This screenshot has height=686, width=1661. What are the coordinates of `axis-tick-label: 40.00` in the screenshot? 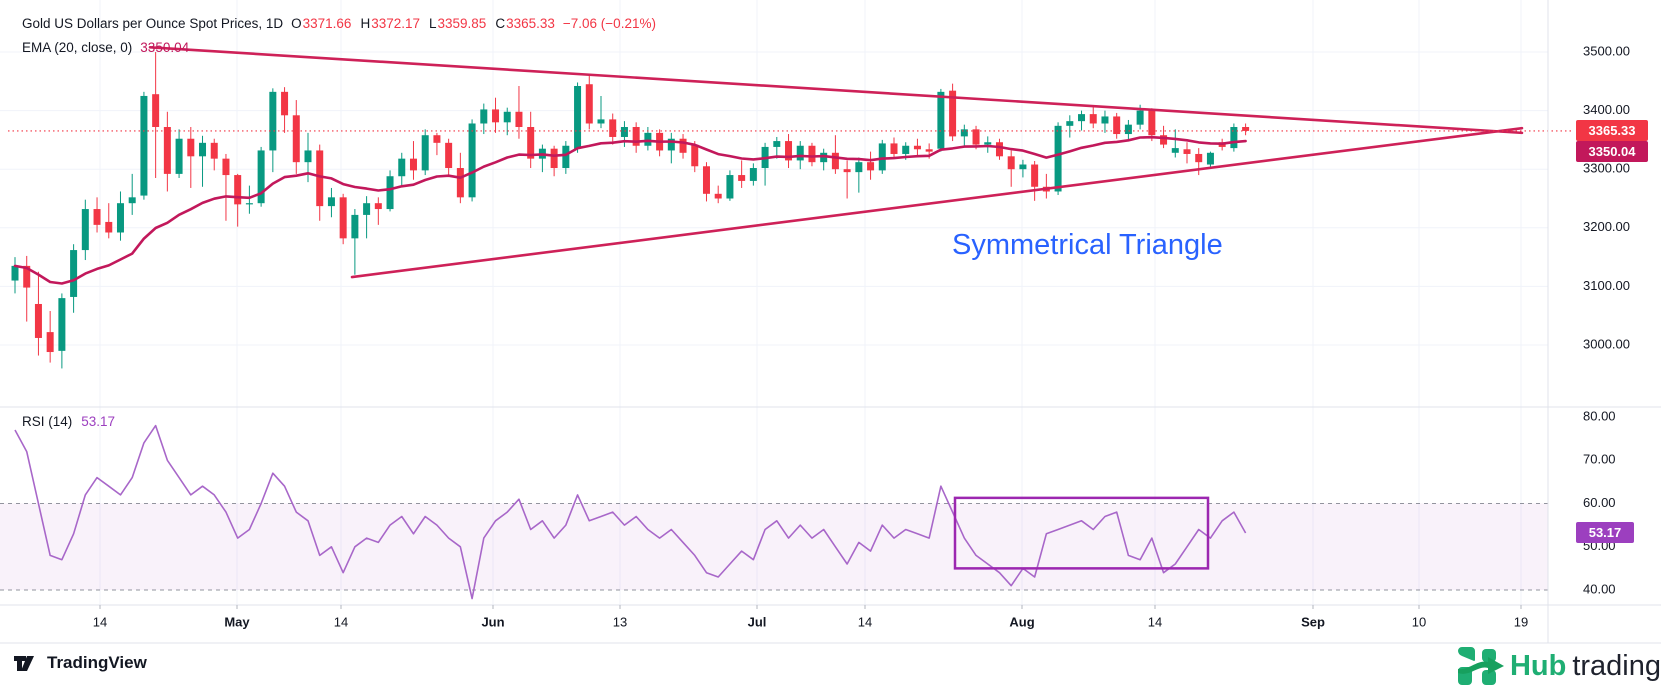 It's located at (1599, 588).